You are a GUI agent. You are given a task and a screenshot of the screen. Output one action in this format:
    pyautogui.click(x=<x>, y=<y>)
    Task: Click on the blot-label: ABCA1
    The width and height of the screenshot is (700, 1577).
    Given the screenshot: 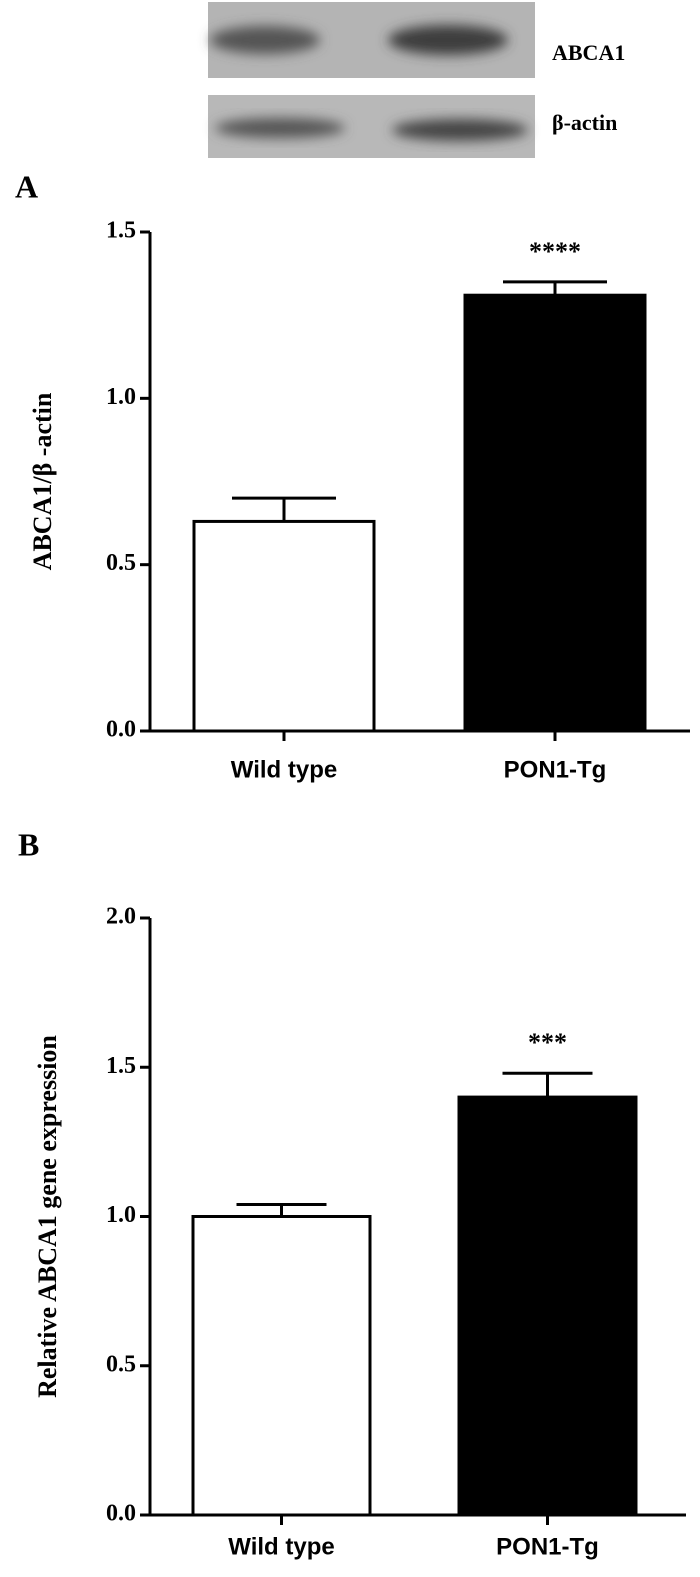 What is the action you would take?
    pyautogui.click(x=588, y=52)
    